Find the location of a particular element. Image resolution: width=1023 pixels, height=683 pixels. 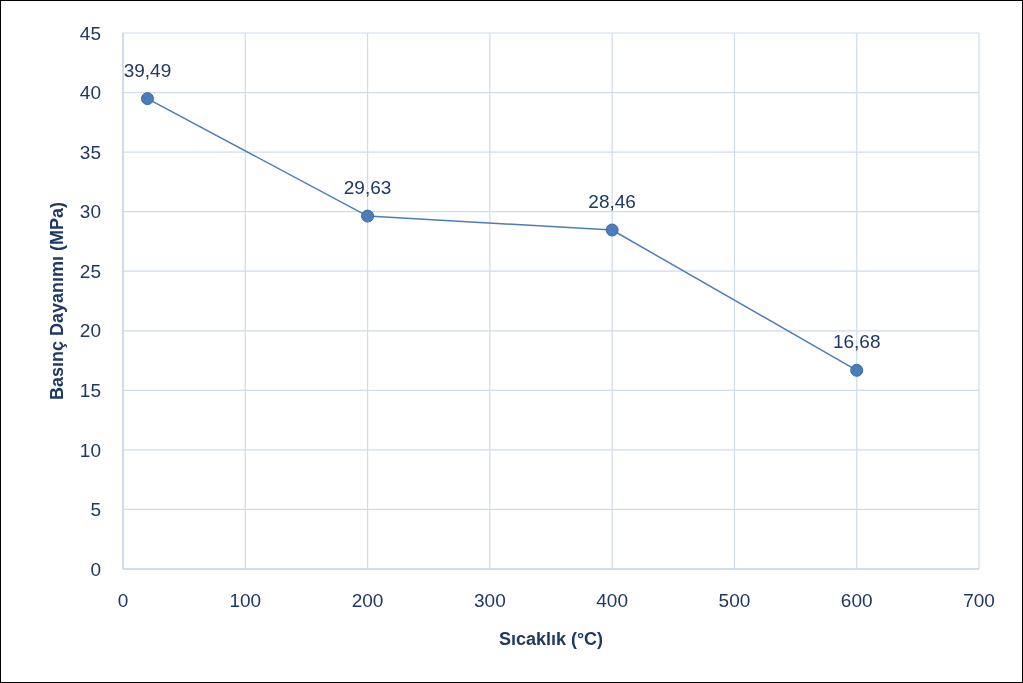

y-tick-label: 25 is located at coordinates (90, 271).